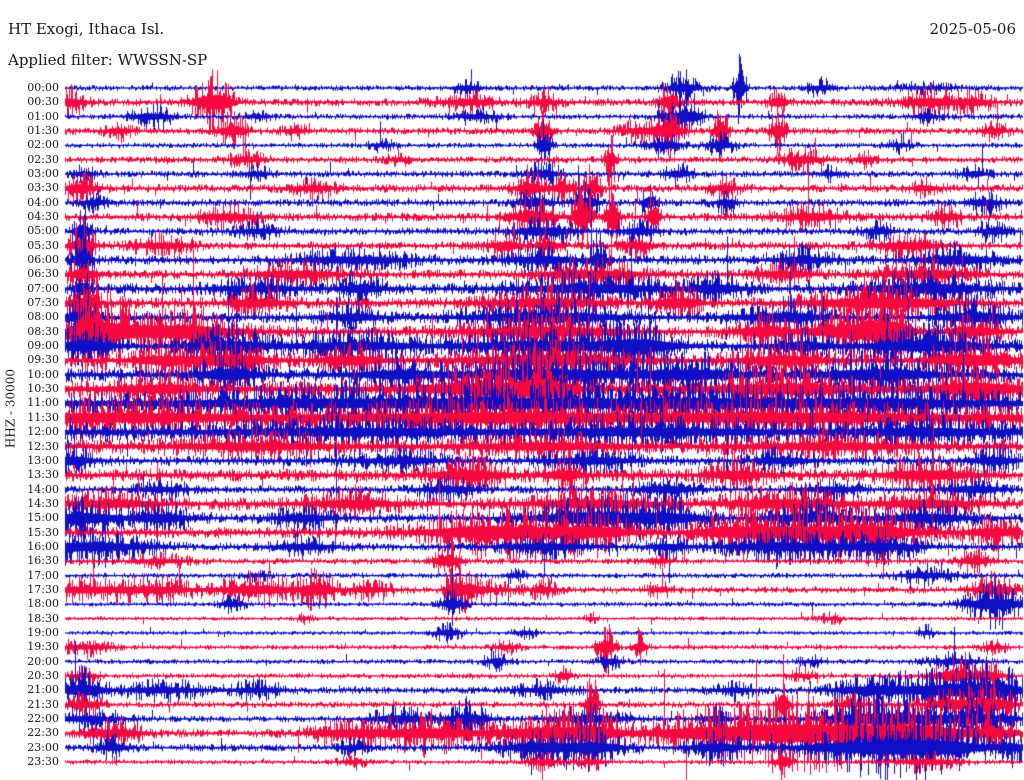  I want to click on time-label: 22:30, so click(43, 732).